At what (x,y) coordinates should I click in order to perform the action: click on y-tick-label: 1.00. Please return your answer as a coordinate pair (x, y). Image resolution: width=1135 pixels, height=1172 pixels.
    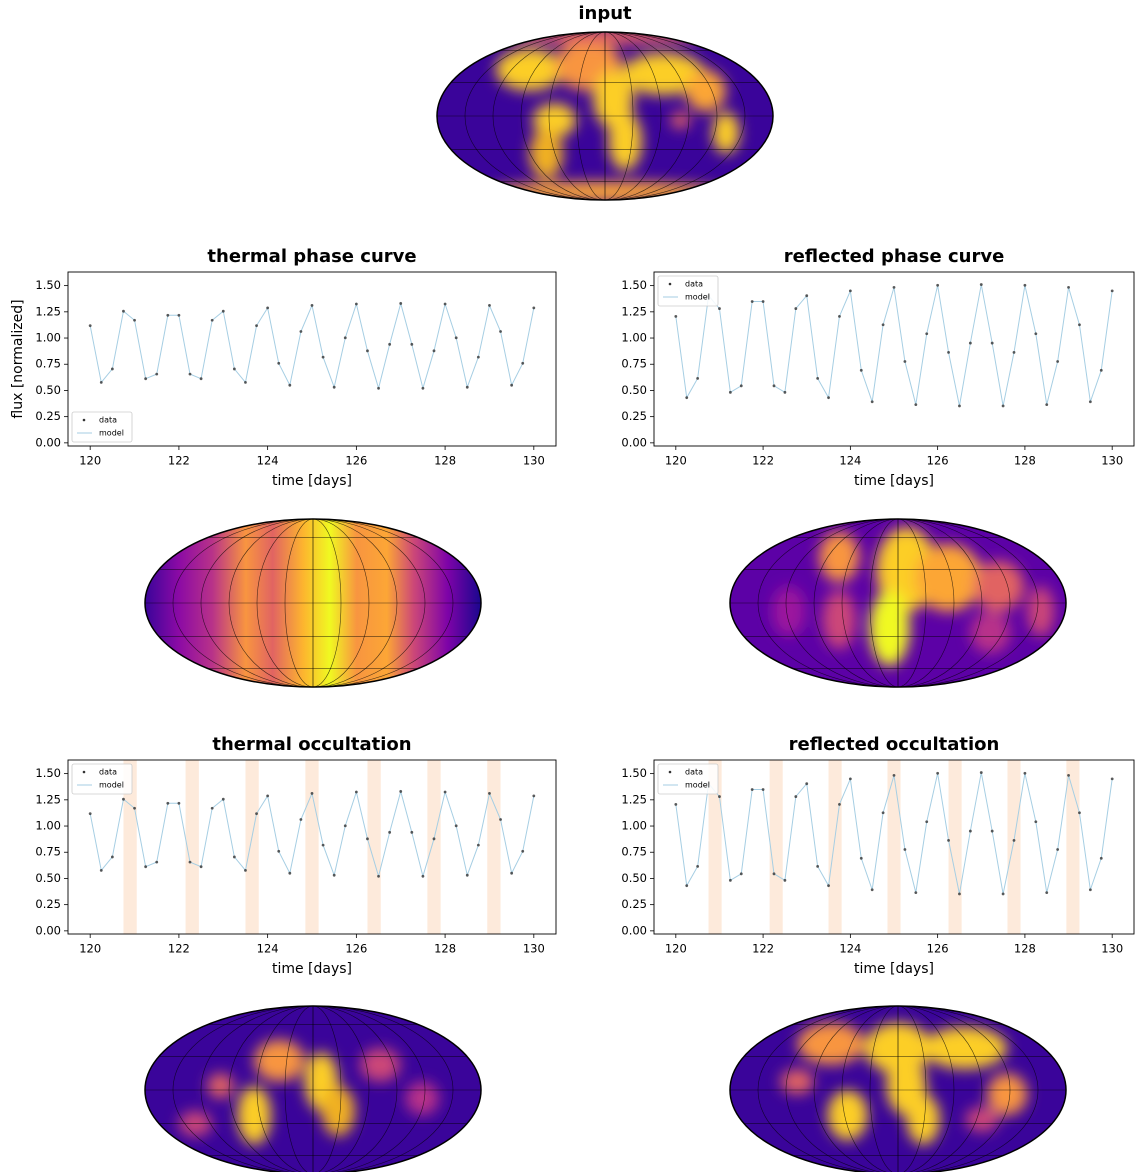
    Looking at the image, I should click on (634, 338).